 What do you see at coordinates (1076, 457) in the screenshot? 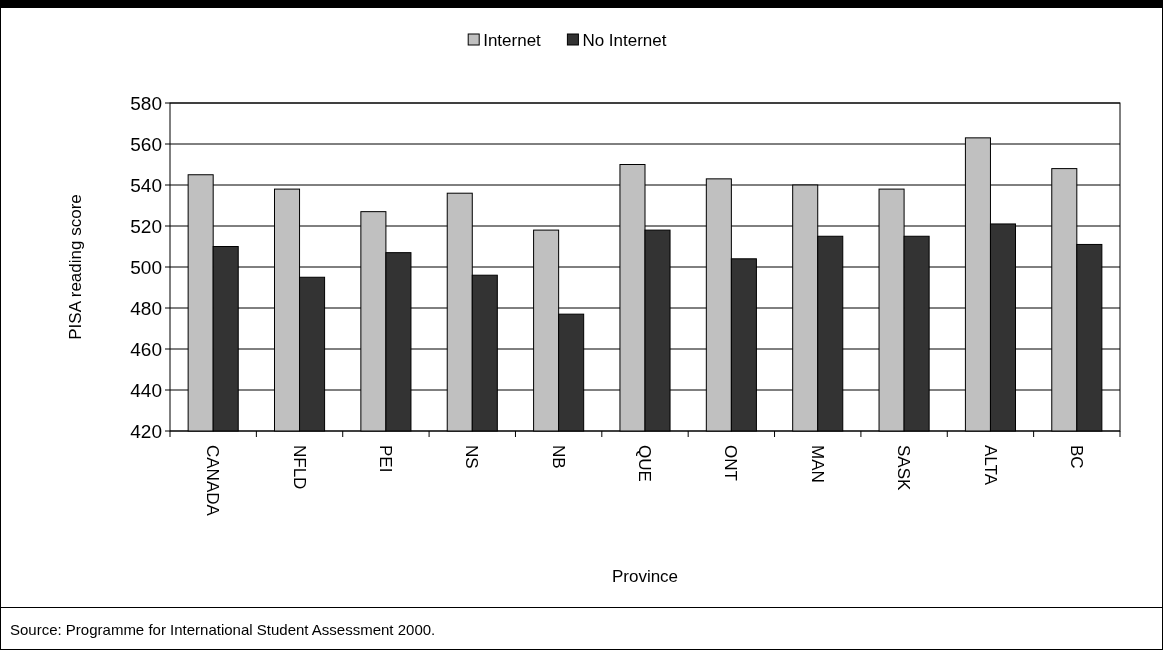
I see `x-tick-label: BC` at bounding box center [1076, 457].